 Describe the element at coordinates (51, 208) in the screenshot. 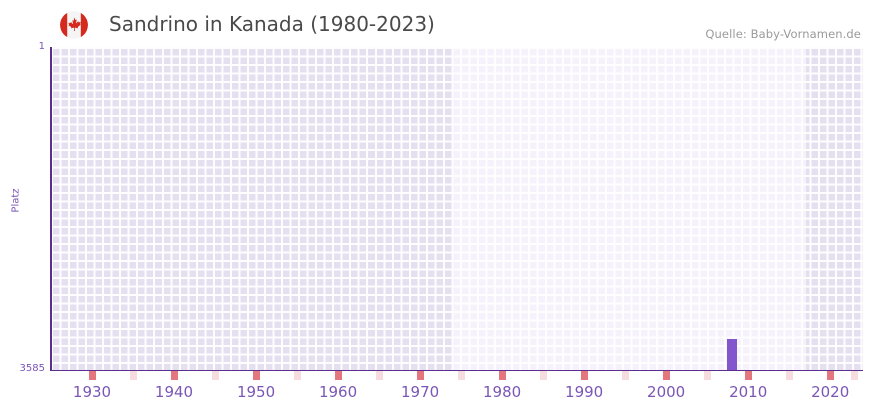

I see `y-axis-line` at that location.